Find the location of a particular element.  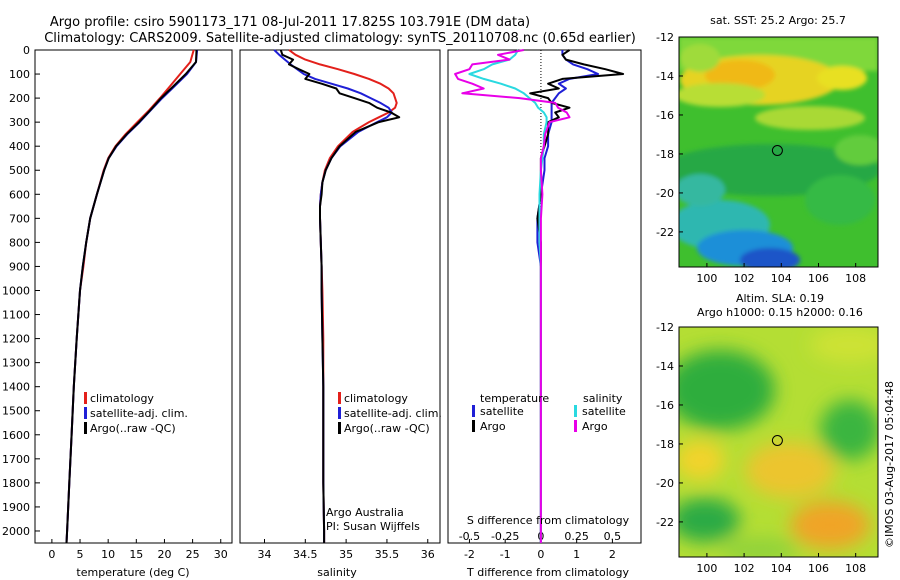

lon-tick-label: 104 is located at coordinates (781, 568).